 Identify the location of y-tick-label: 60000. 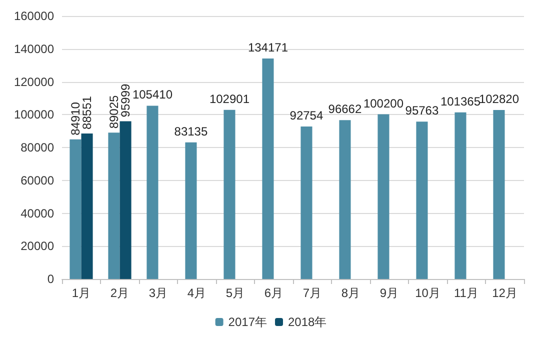
(37, 180).